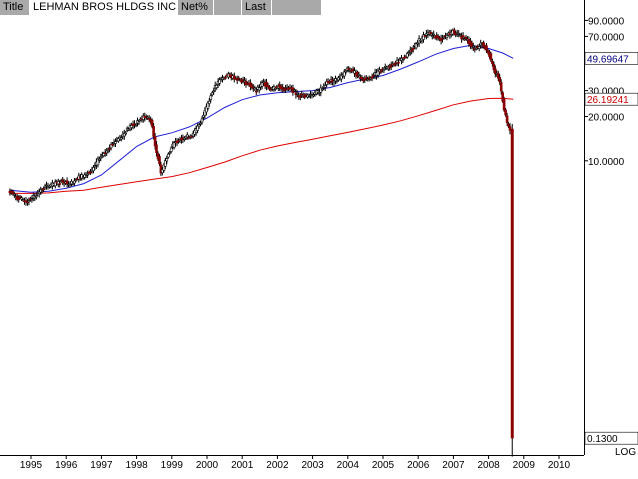  What do you see at coordinates (312, 465) in the screenshot?
I see `x-tick-label: 2003` at bounding box center [312, 465].